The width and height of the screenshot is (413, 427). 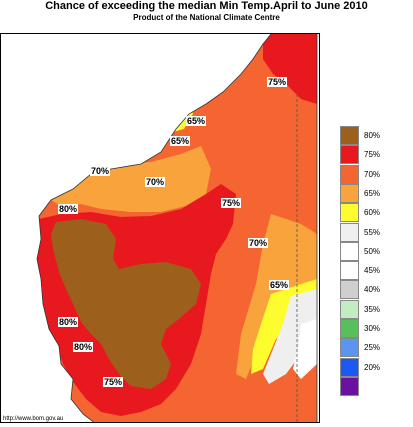 I want to click on map-label-65-east: 65%, so click(x=279, y=285).